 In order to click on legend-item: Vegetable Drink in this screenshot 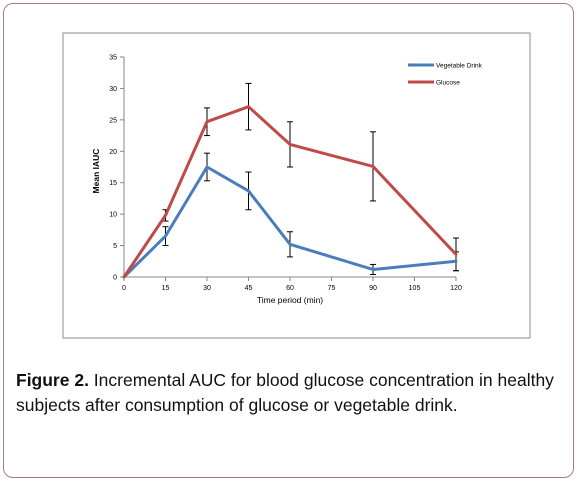, I will do `click(445, 66)`.